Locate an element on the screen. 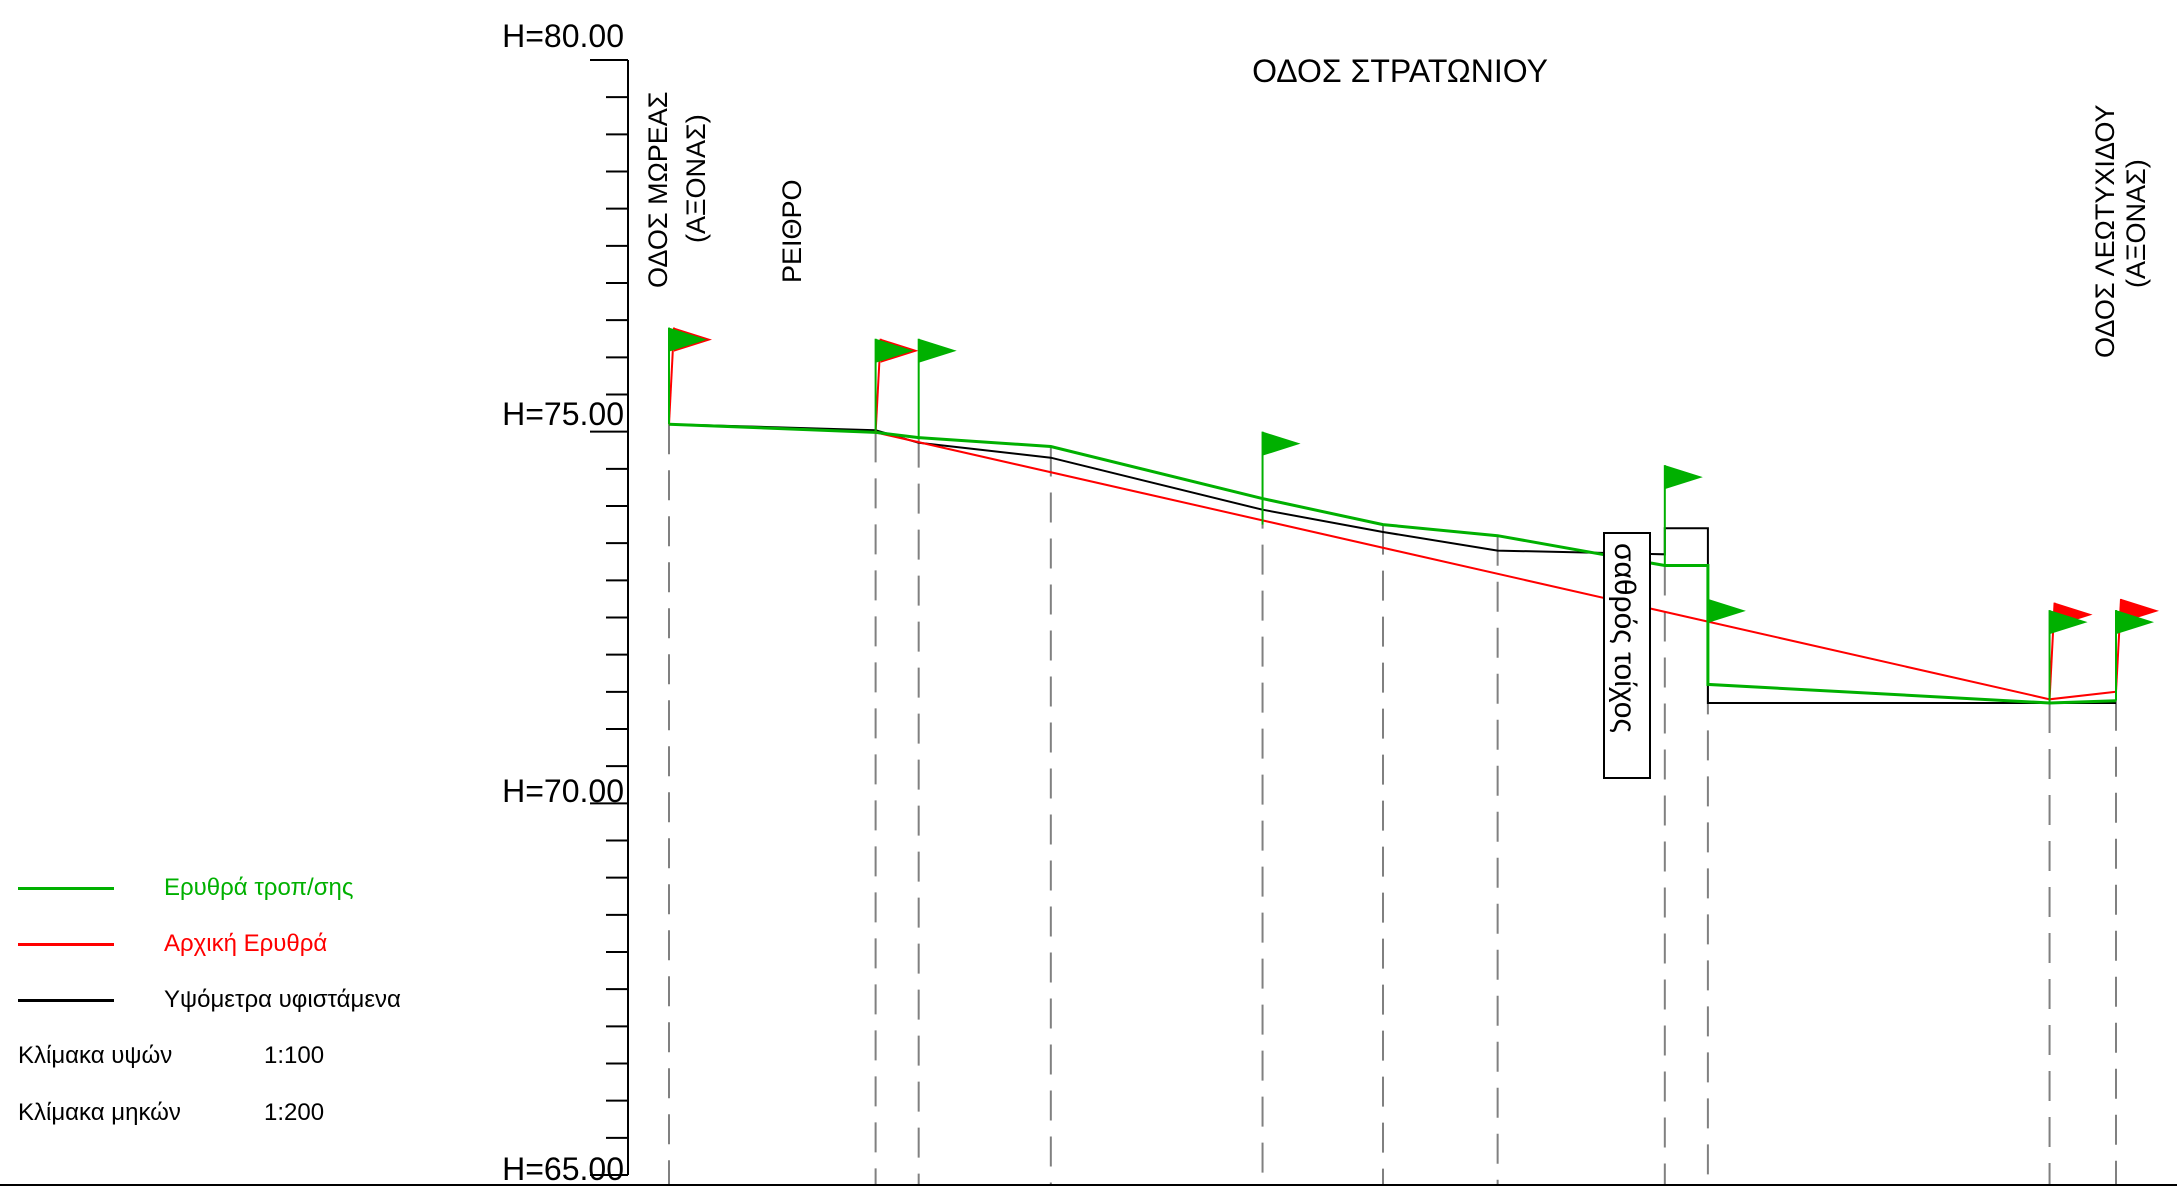 The height and width of the screenshot is (1187, 2177). scale-value: 1:100 is located at coordinates (294, 1055).